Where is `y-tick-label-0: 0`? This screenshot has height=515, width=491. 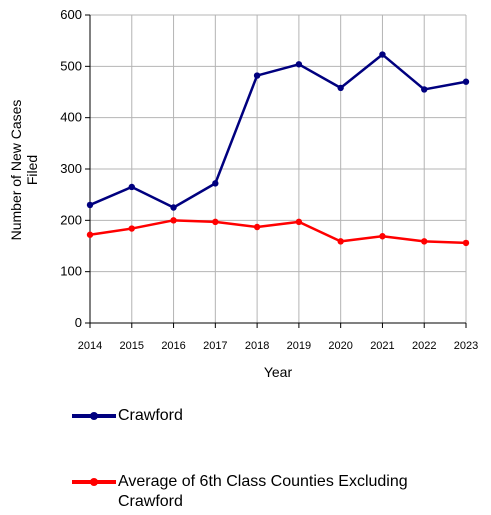
y-tick-label-0: 0 is located at coordinates (78, 322).